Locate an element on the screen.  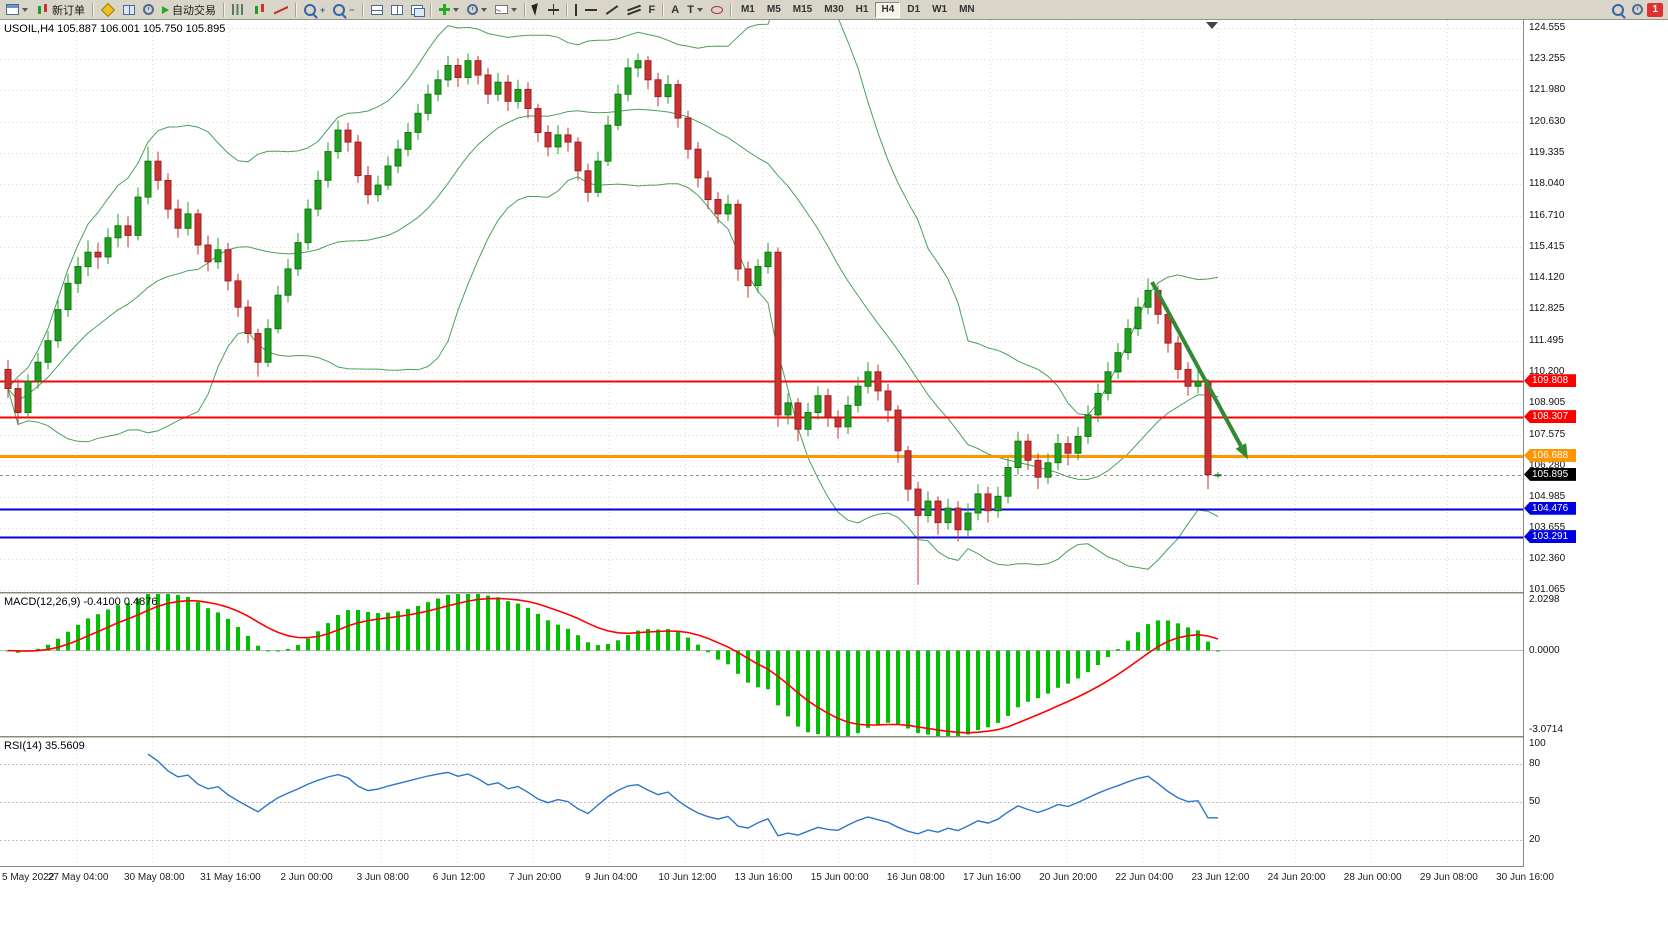
cursor-button is located at coordinates (536, 10).